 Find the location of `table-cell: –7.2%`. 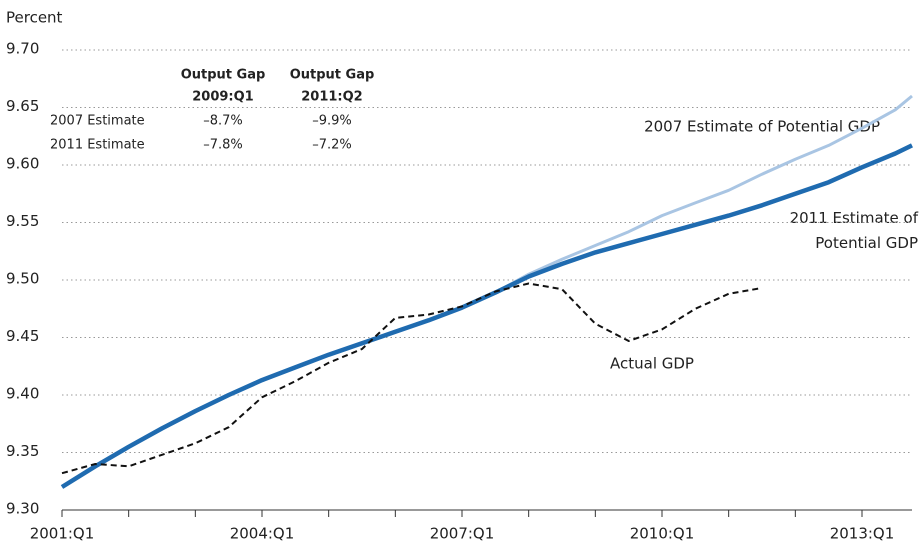

table-cell: –7.2% is located at coordinates (332, 145).